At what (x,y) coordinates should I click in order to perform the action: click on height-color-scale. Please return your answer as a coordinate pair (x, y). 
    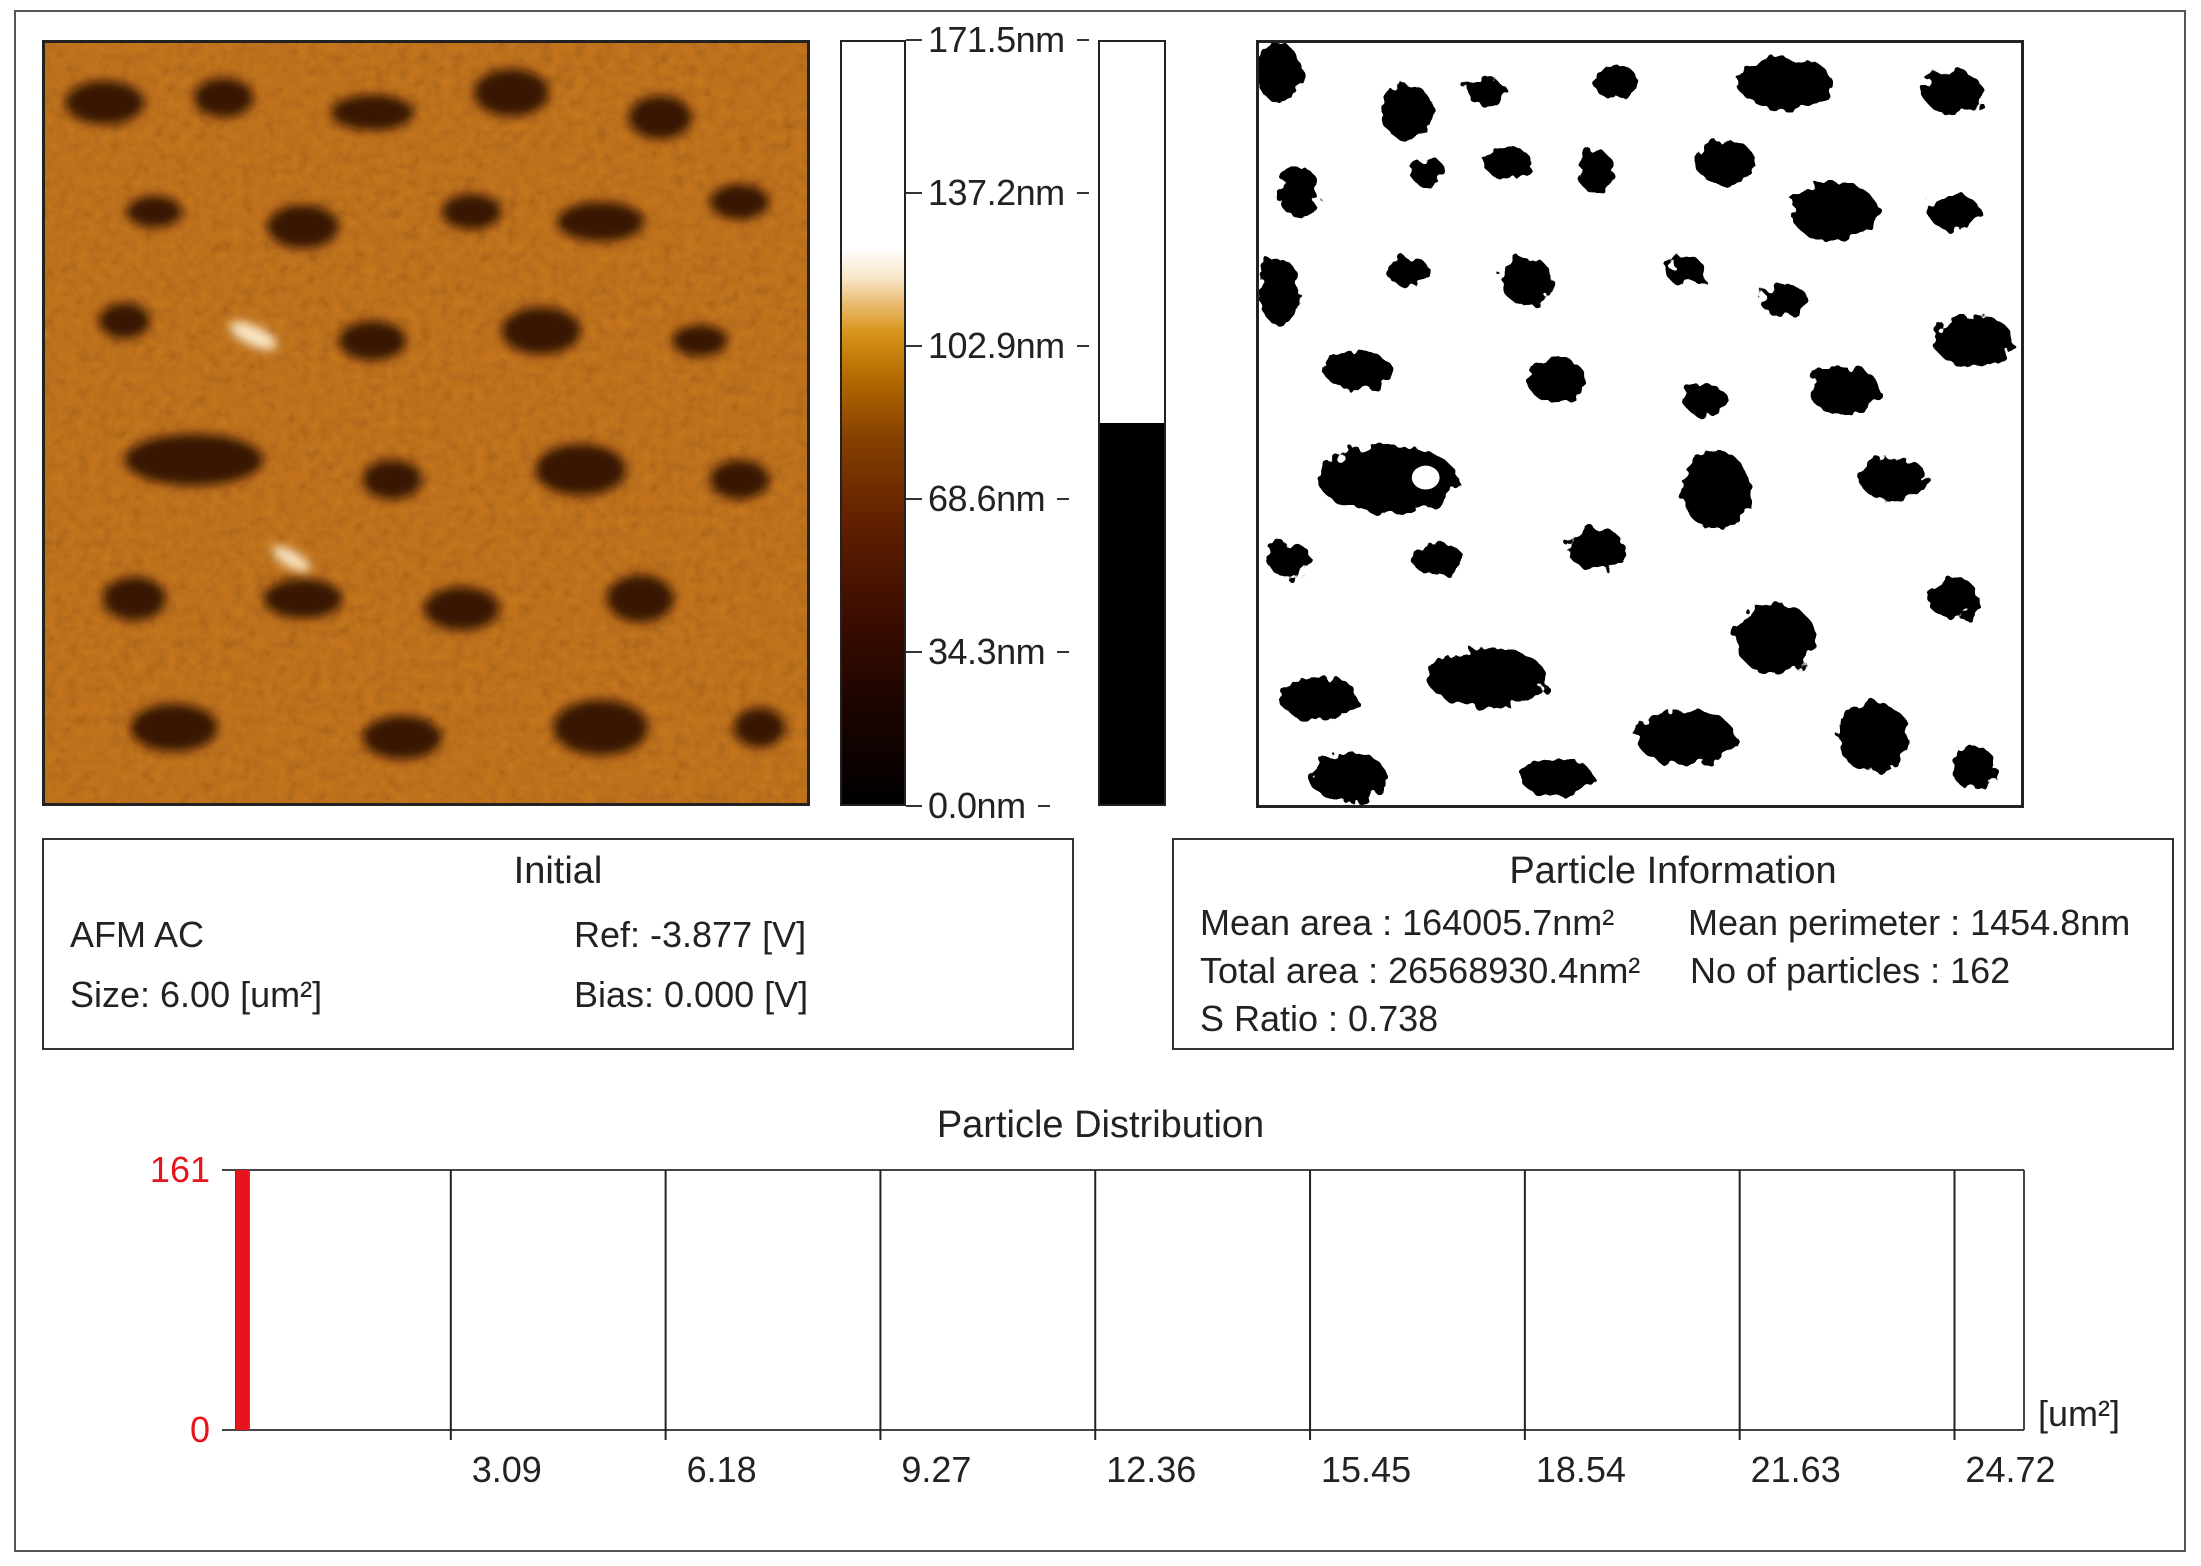
    Looking at the image, I should click on (873, 423).